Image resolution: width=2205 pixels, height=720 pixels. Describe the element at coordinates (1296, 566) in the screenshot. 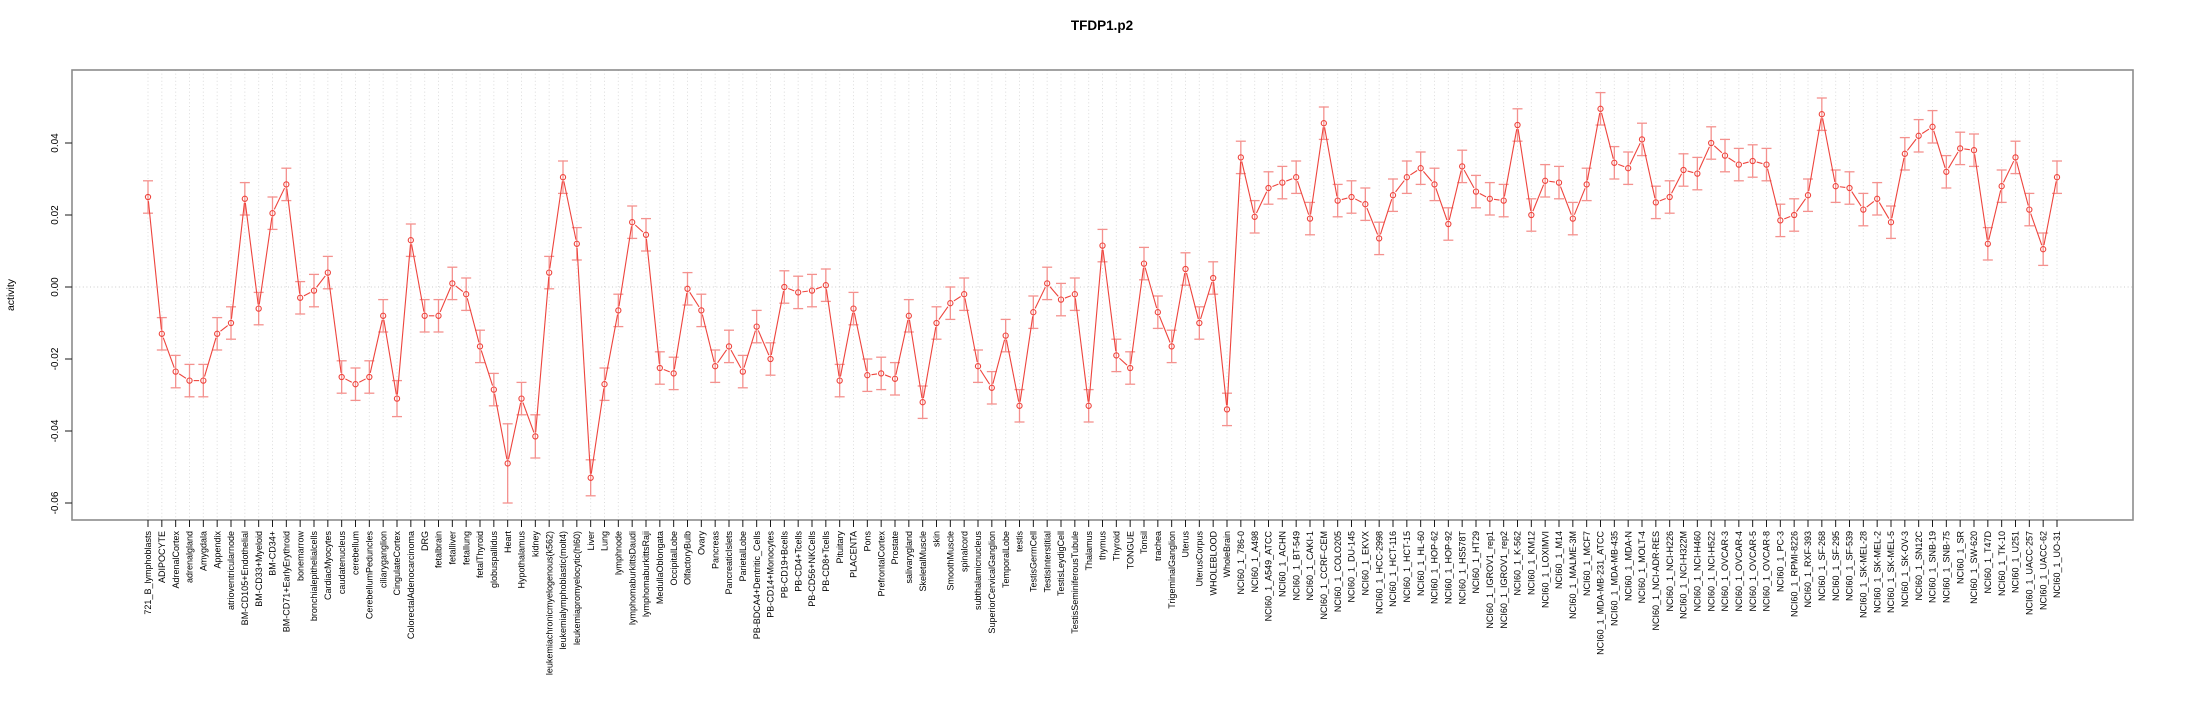

I see `x-tick-label: NCI60_1_BT-549` at that location.